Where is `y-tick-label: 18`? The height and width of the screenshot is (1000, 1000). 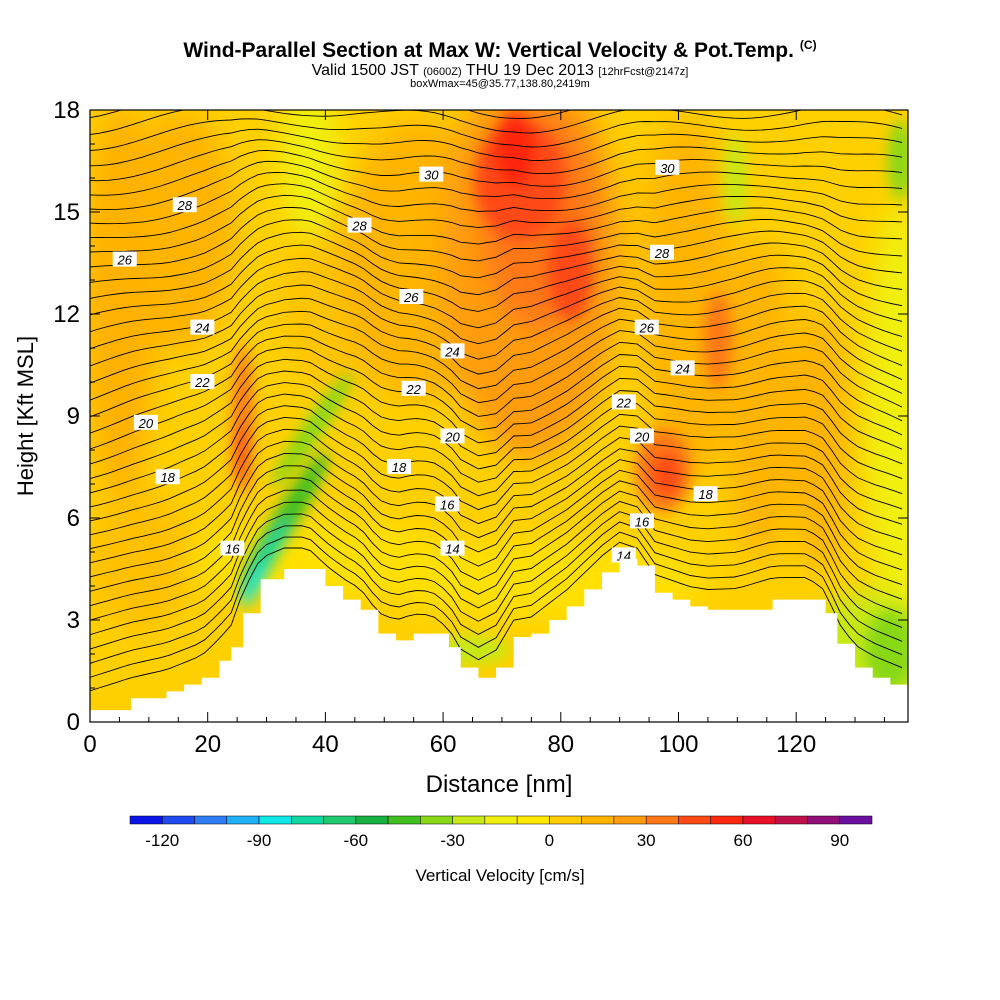 y-tick-label: 18 is located at coordinates (66, 110).